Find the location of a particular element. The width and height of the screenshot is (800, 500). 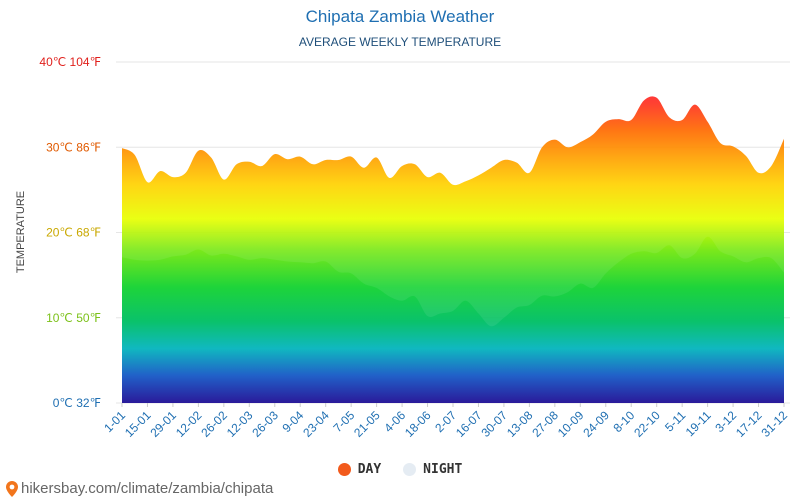

y-tick-label: 10℃ 50℉ is located at coordinates (73, 318).